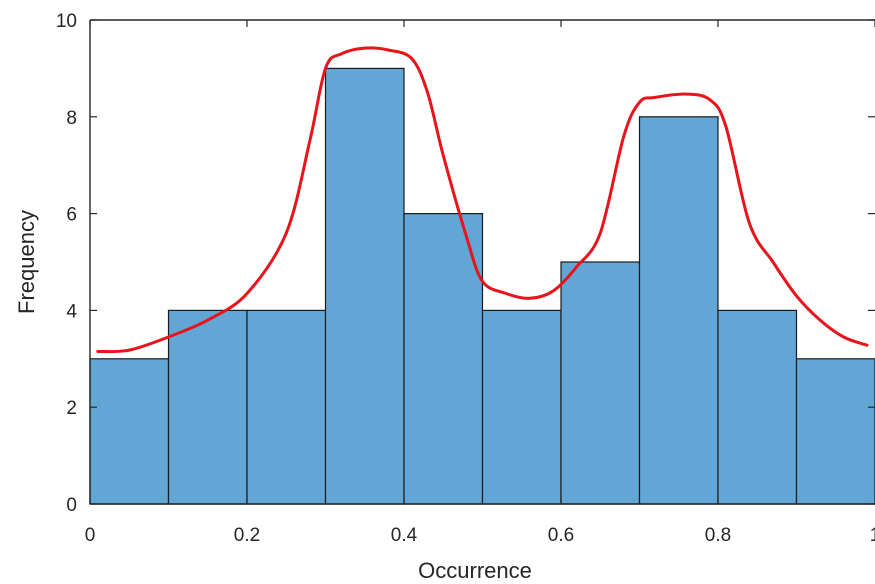 Image resolution: width=875 pixels, height=584 pixels. What do you see at coordinates (71, 408) in the screenshot?
I see `y-tick-label: 2` at bounding box center [71, 408].